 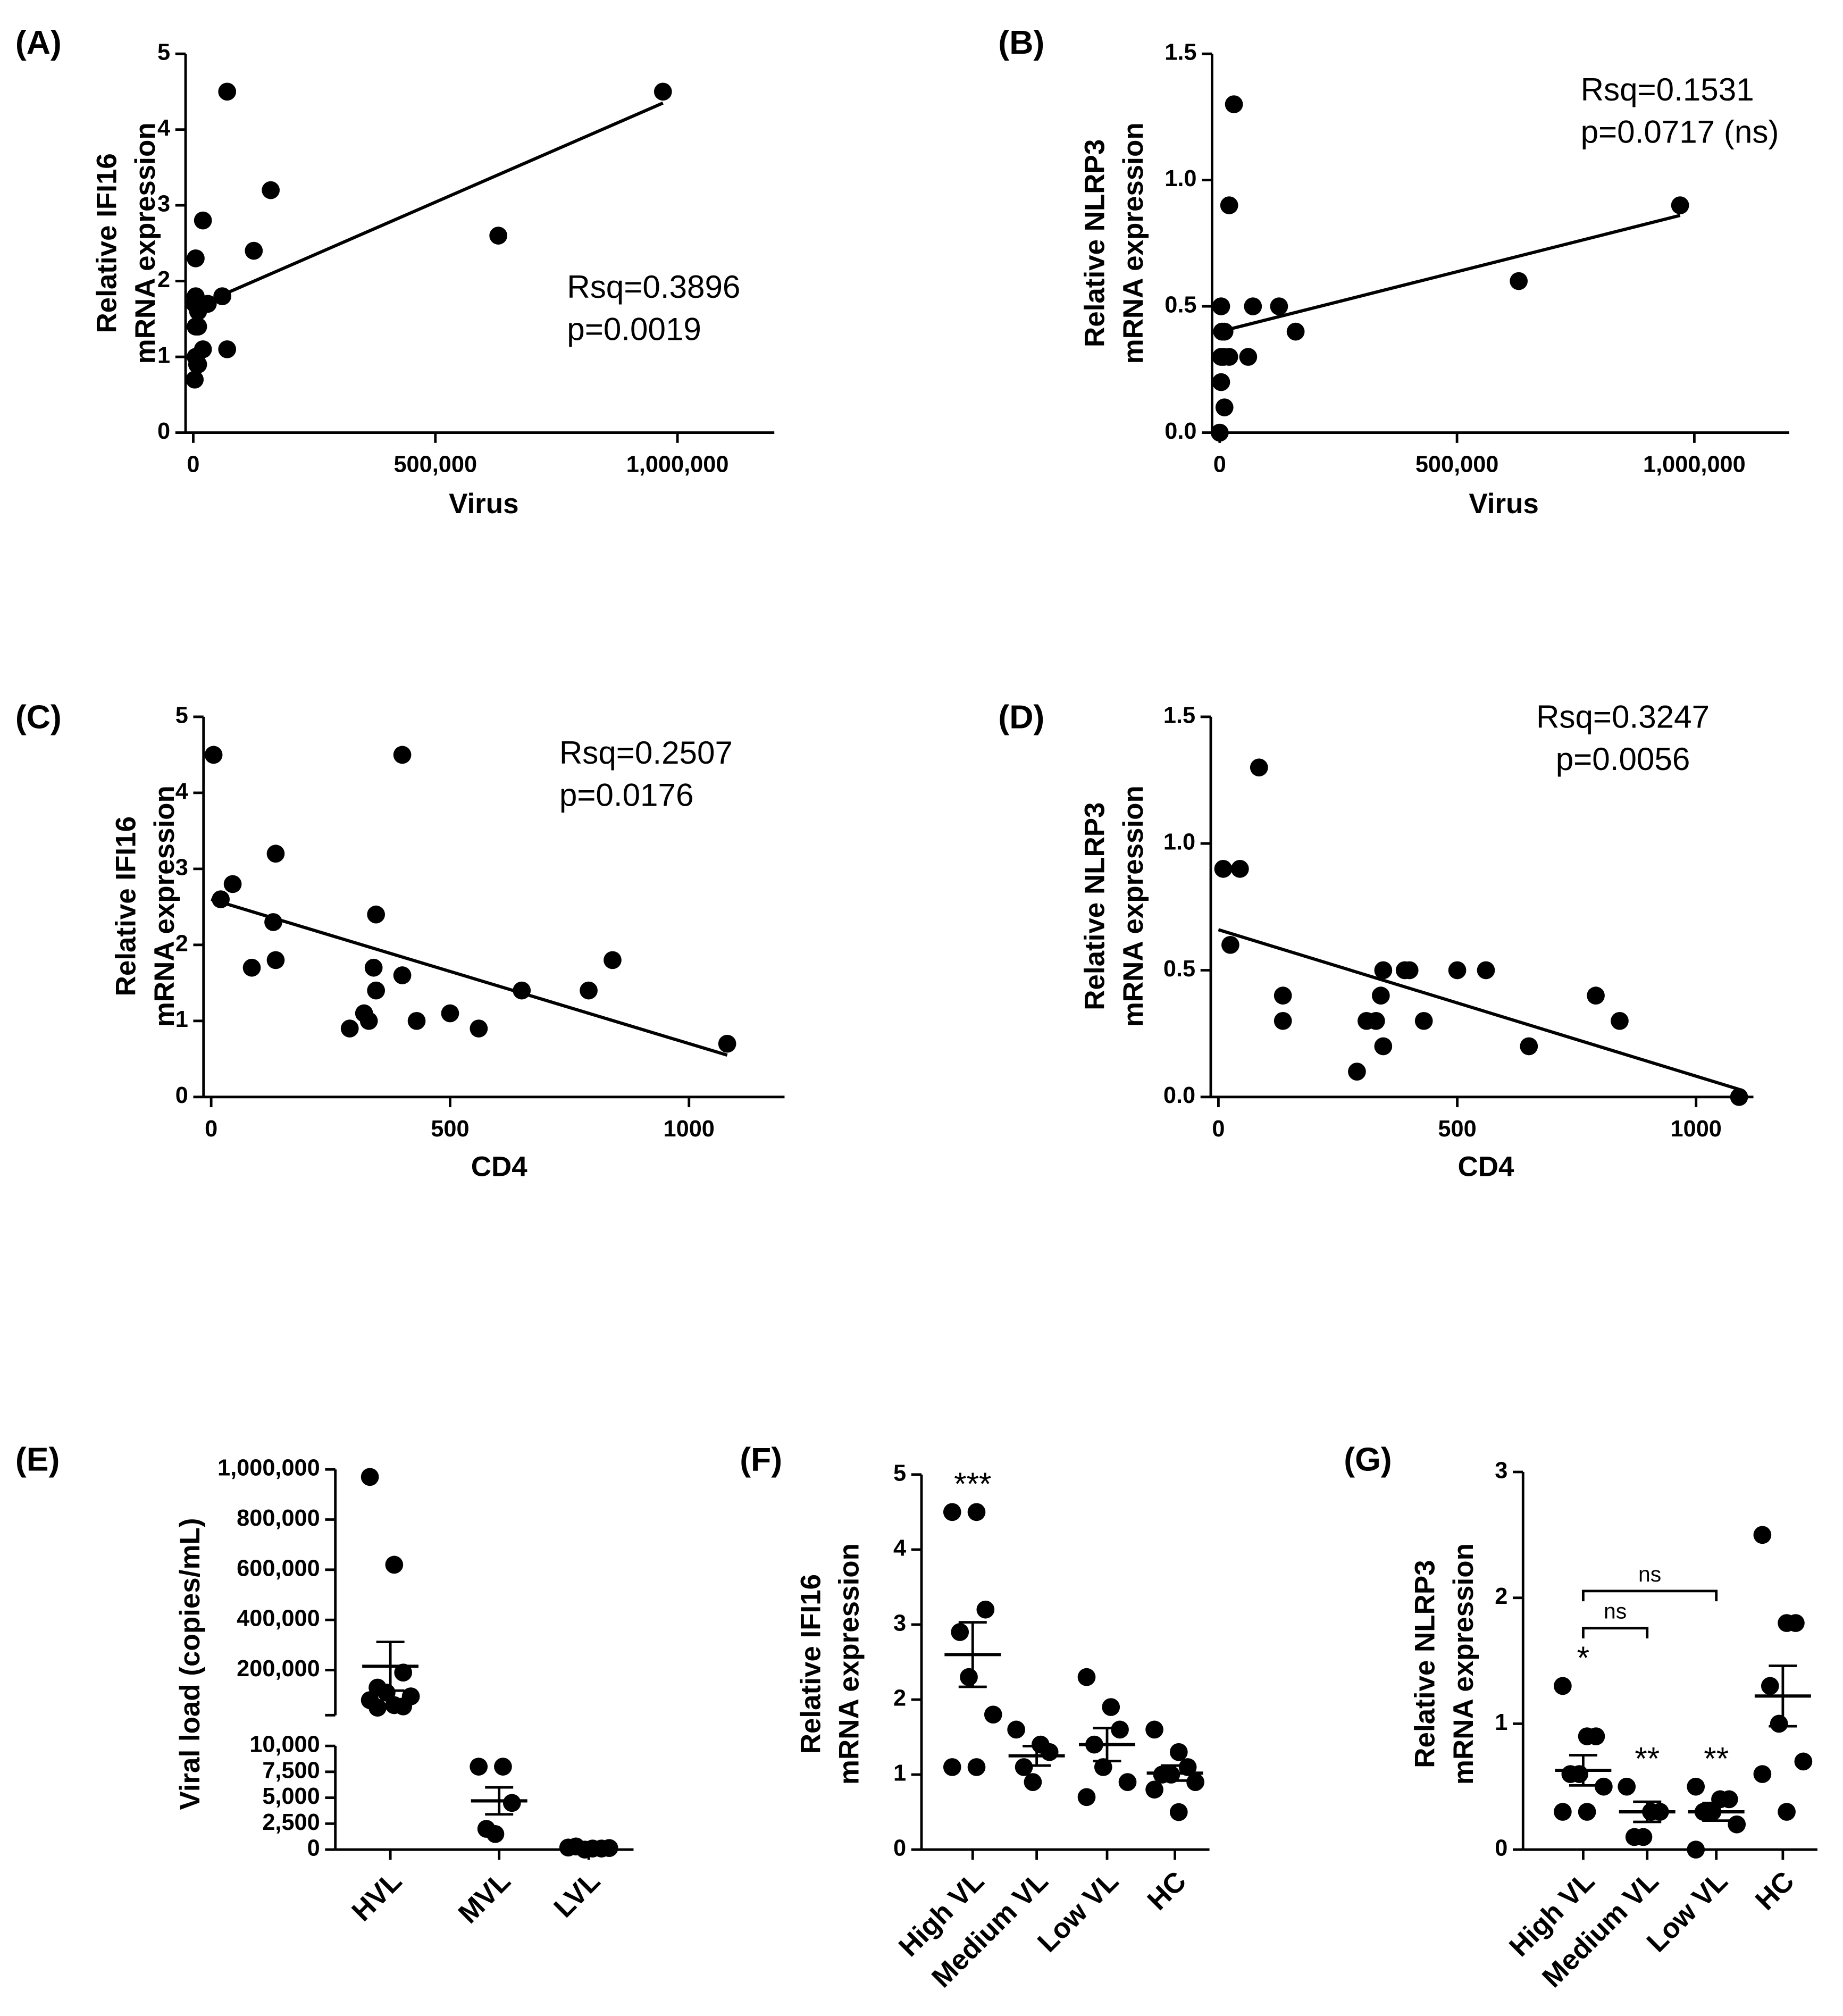 What do you see at coordinates (1368, 1459) in the screenshot?
I see `panel-label: (G)` at bounding box center [1368, 1459].